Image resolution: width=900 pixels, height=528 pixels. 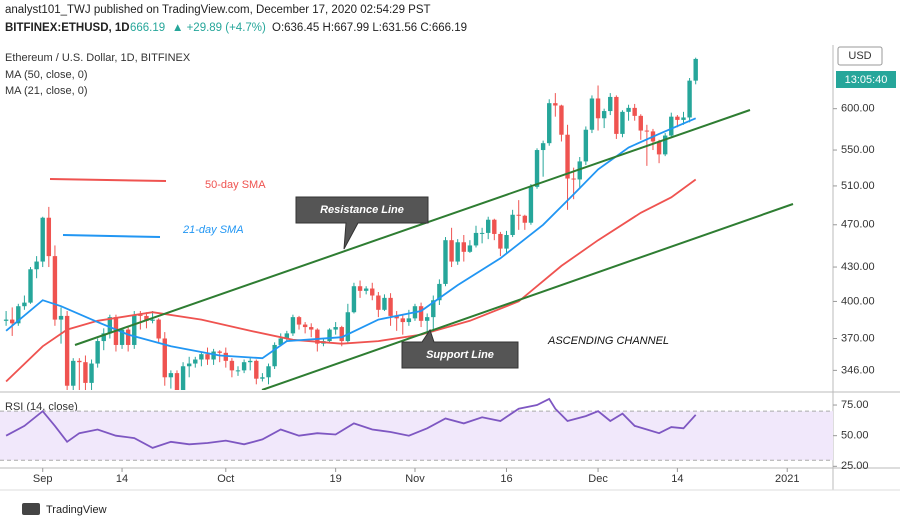 What do you see at coordinates (858, 186) in the screenshot?
I see `y-tick-label: 510.00` at bounding box center [858, 186].